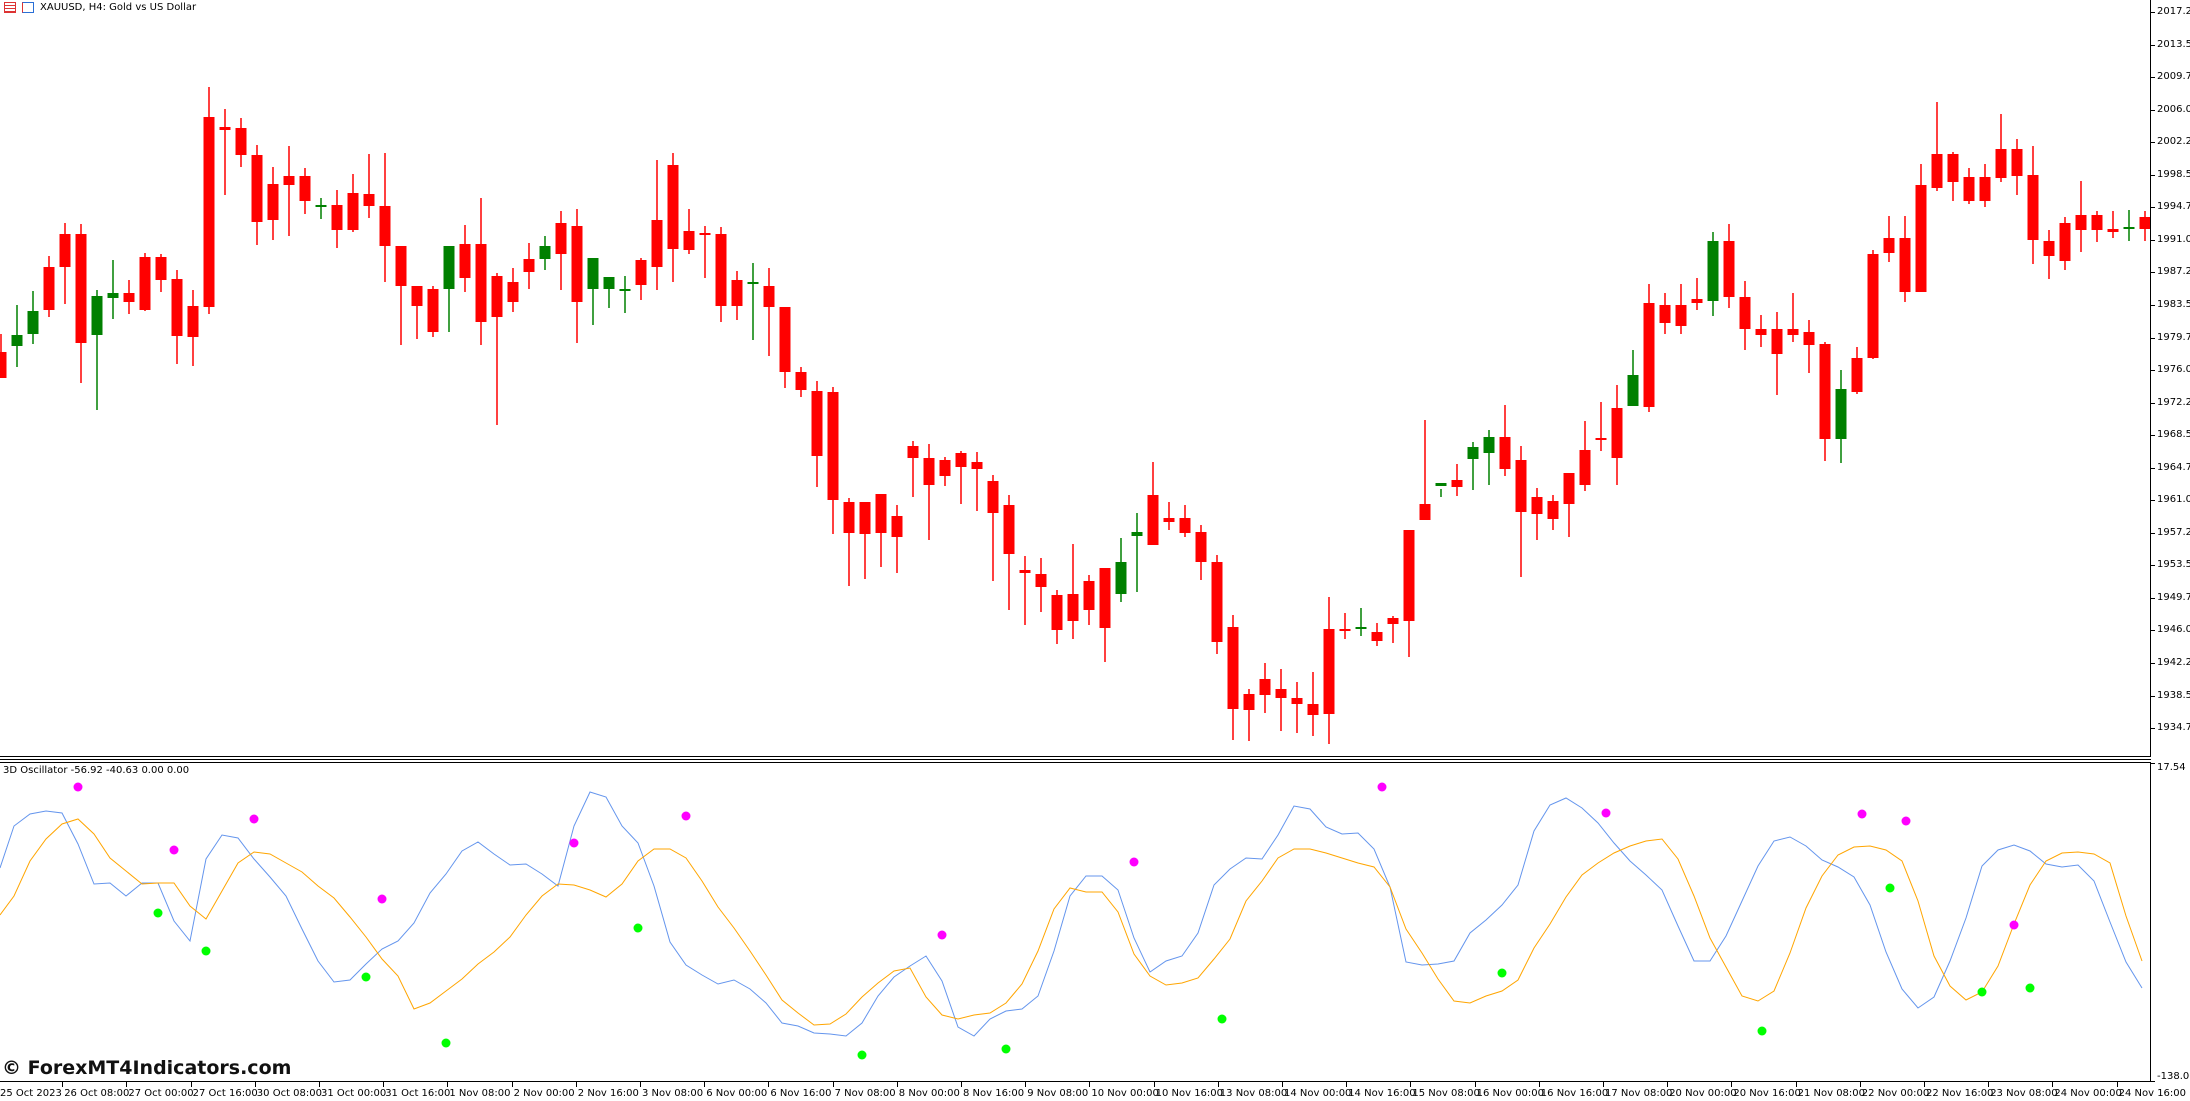 This screenshot has width=2190, height=1101. Describe the element at coordinates (2173, 500) in the screenshot. I see `price-label: 1961.00` at that location.